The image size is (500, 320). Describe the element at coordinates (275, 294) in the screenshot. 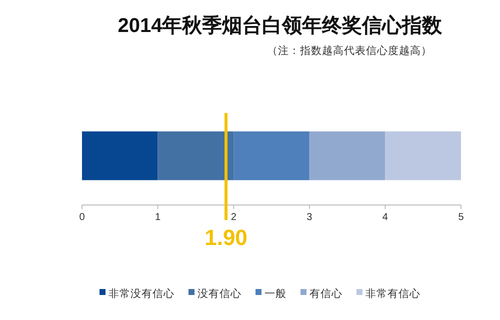

I see `legend-label: 一般` at that location.